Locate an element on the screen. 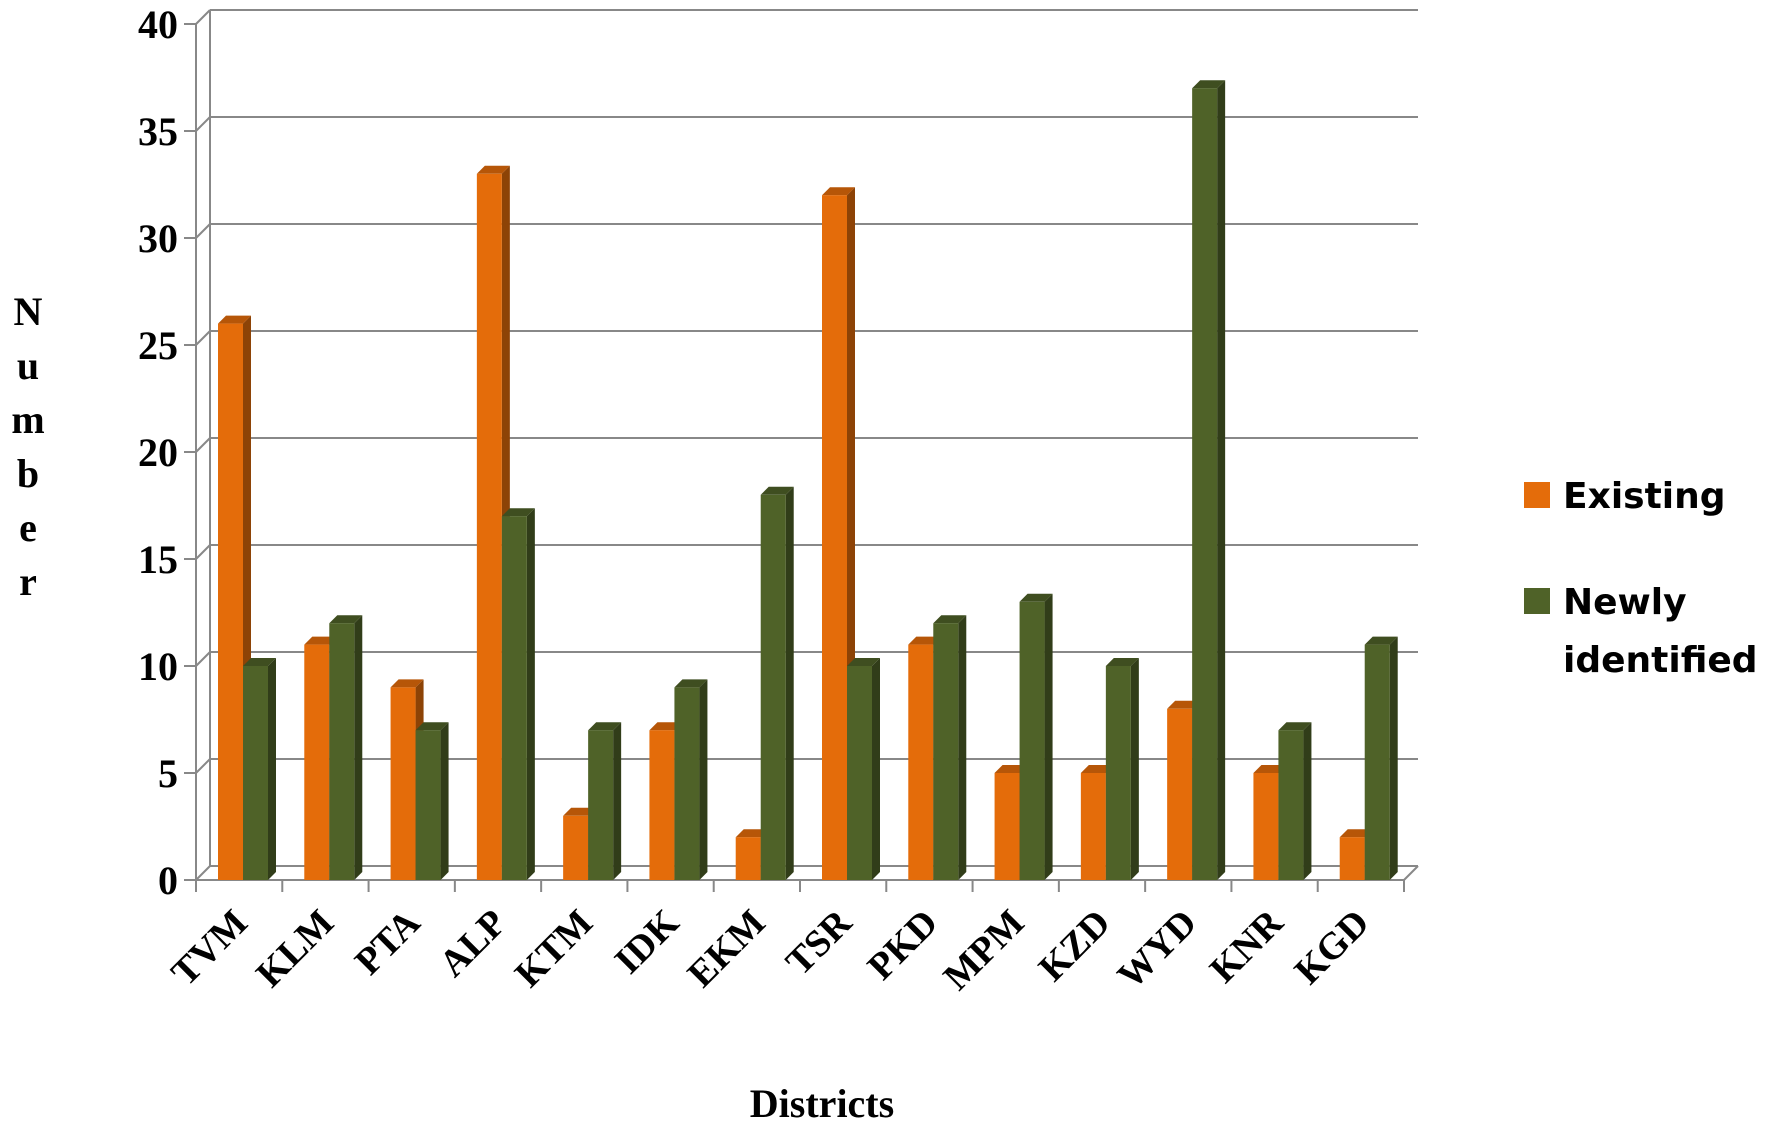  y-tick-label: 35 is located at coordinates (158, 131).